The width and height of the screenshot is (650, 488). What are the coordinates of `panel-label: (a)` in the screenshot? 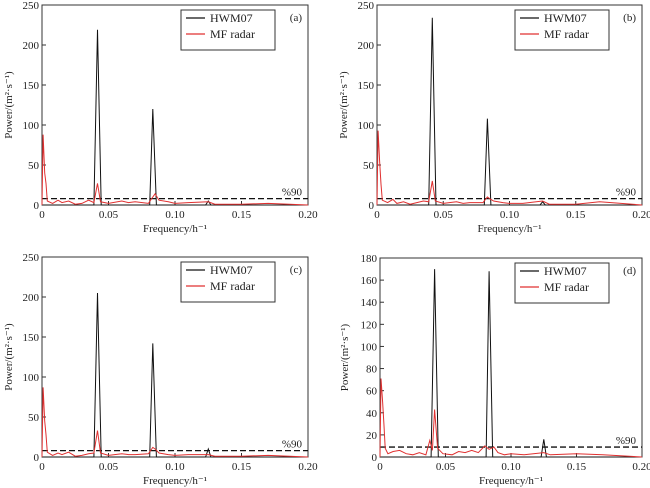 It's located at (296, 18).